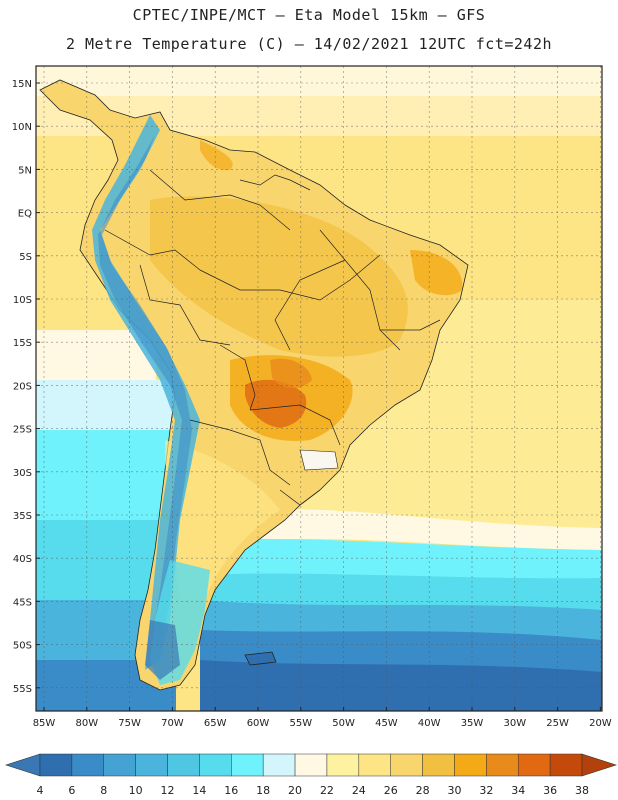 Image resolution: width=618 pixels, height=800 pixels. Describe the element at coordinates (22, 127) in the screenshot. I see `lat-label: 10N` at that location.